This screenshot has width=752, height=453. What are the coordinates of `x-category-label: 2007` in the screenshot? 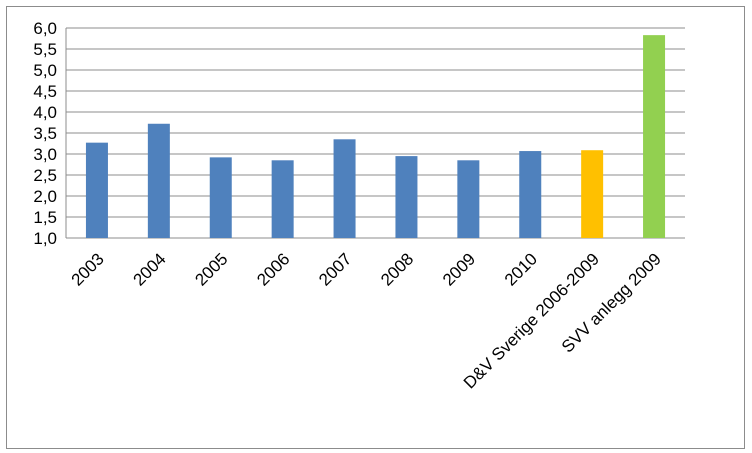 It's located at (335, 269).